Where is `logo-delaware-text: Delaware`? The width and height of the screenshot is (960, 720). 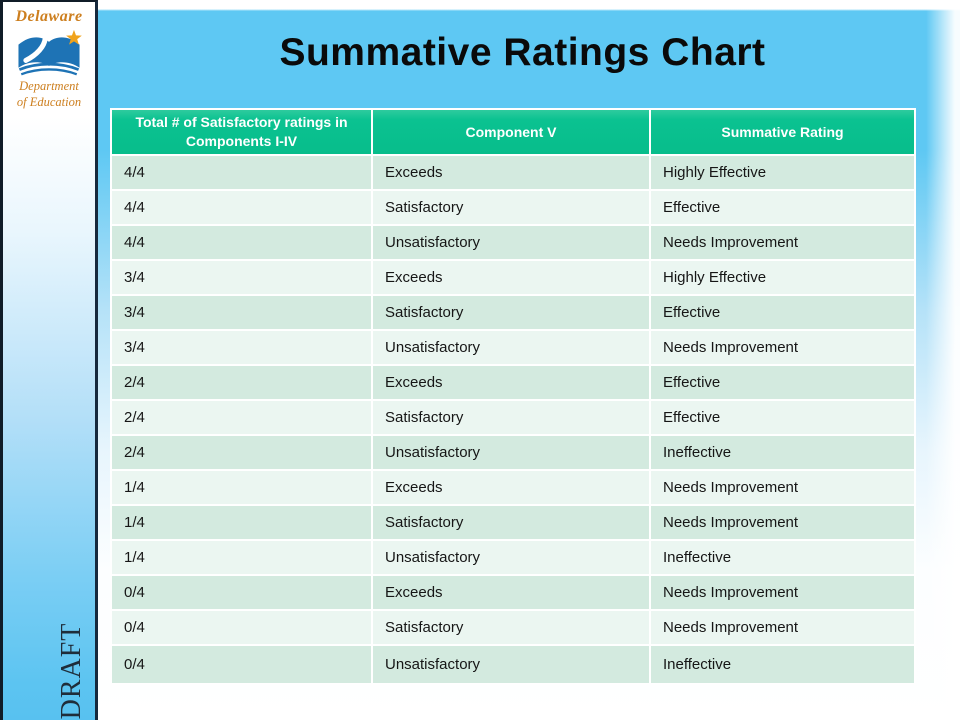 logo-delaware-text: Delaware is located at coordinates (49, 16).